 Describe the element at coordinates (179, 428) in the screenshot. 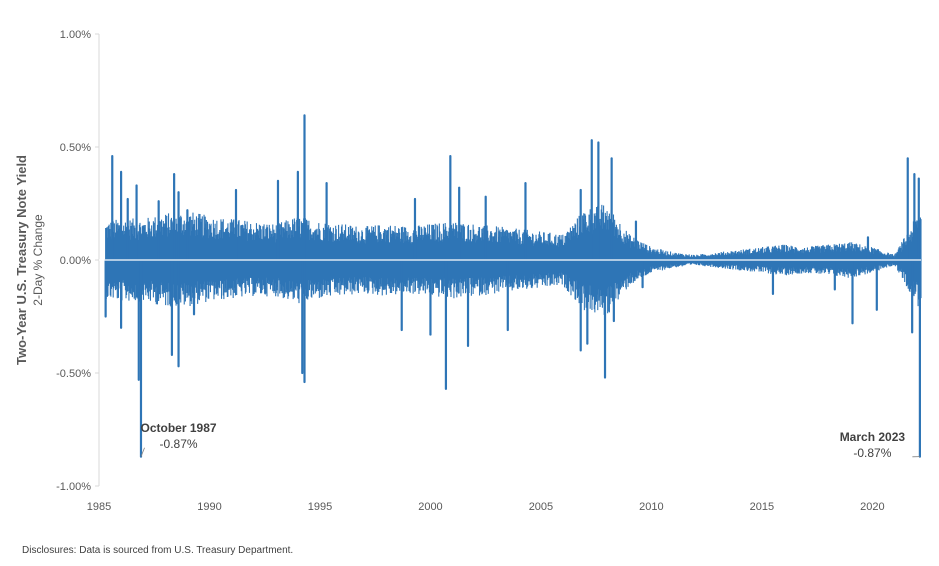

I see `annotation-title: October 1987` at that location.